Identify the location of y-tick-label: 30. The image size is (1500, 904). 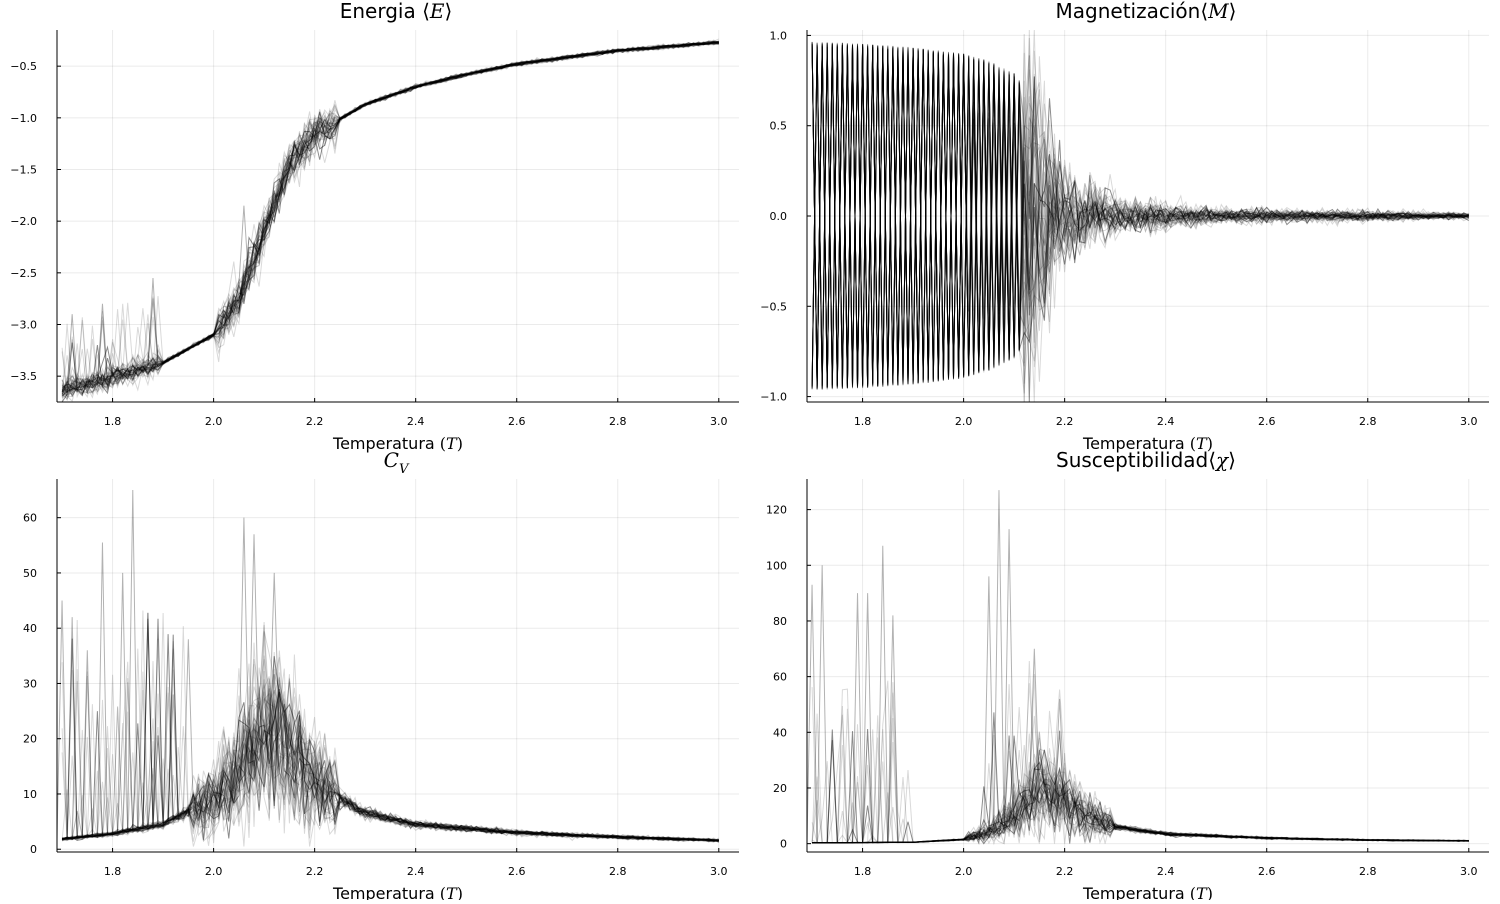
(30, 683).